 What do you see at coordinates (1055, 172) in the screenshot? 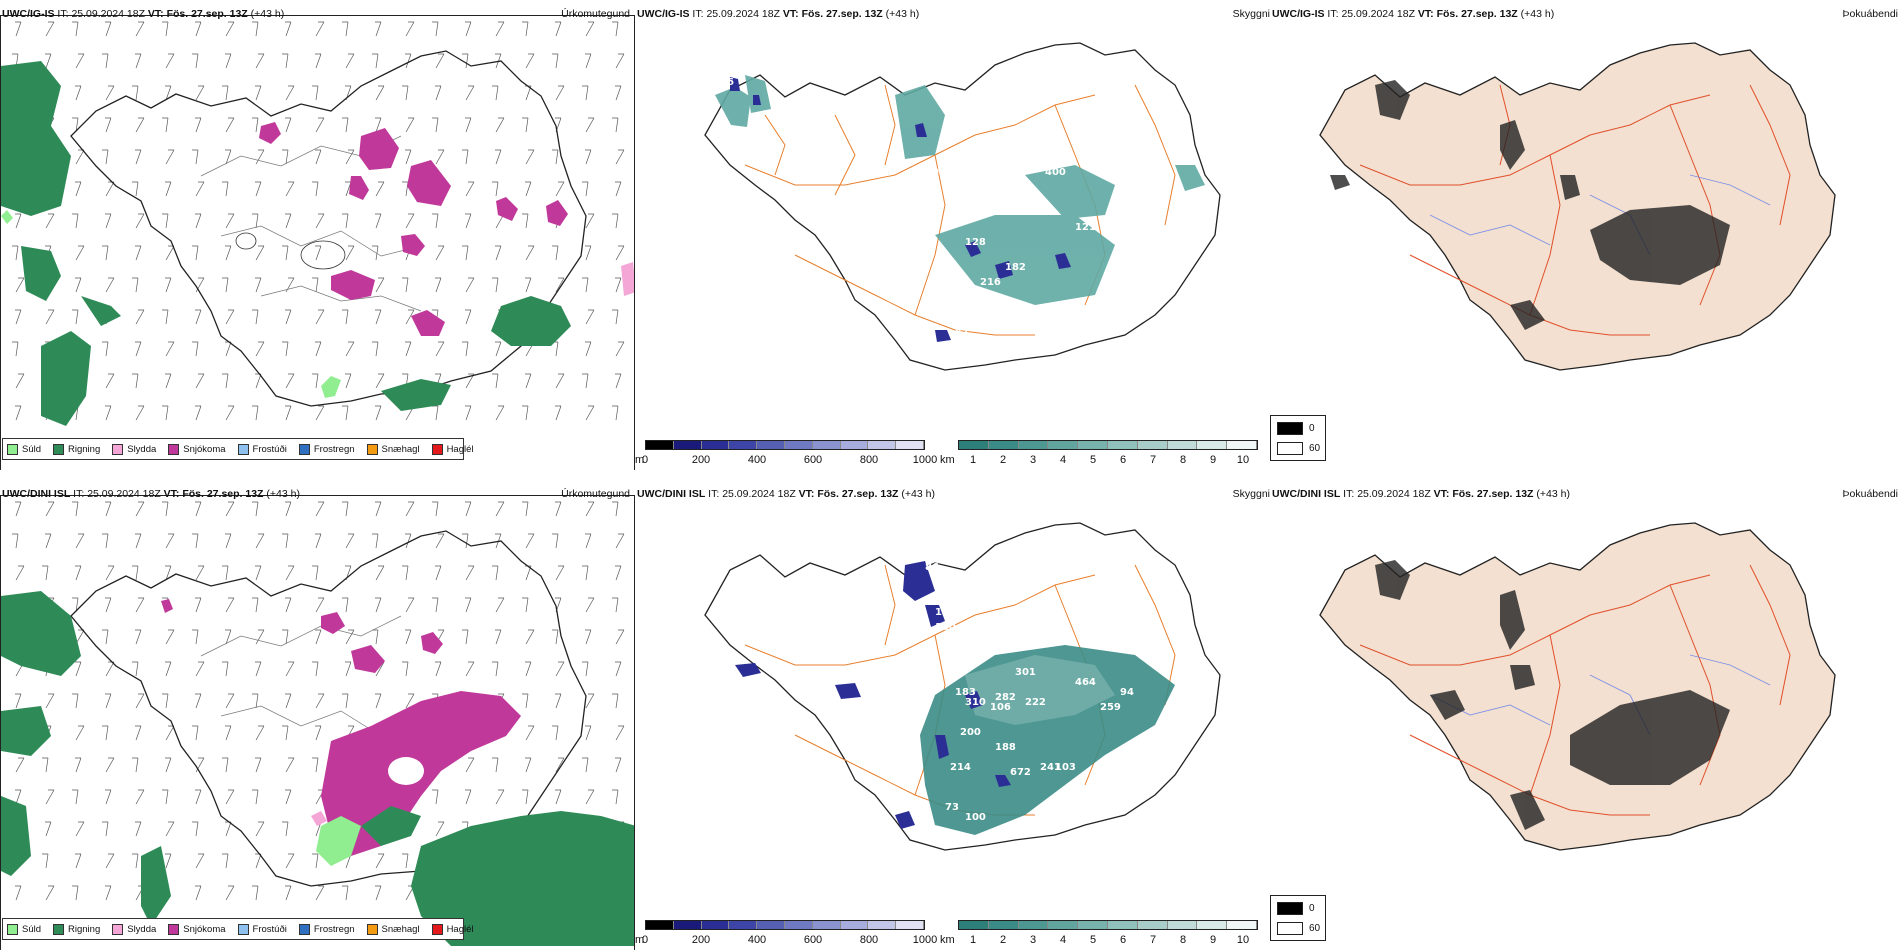
I see `visibility-value-label: 400` at bounding box center [1055, 172].